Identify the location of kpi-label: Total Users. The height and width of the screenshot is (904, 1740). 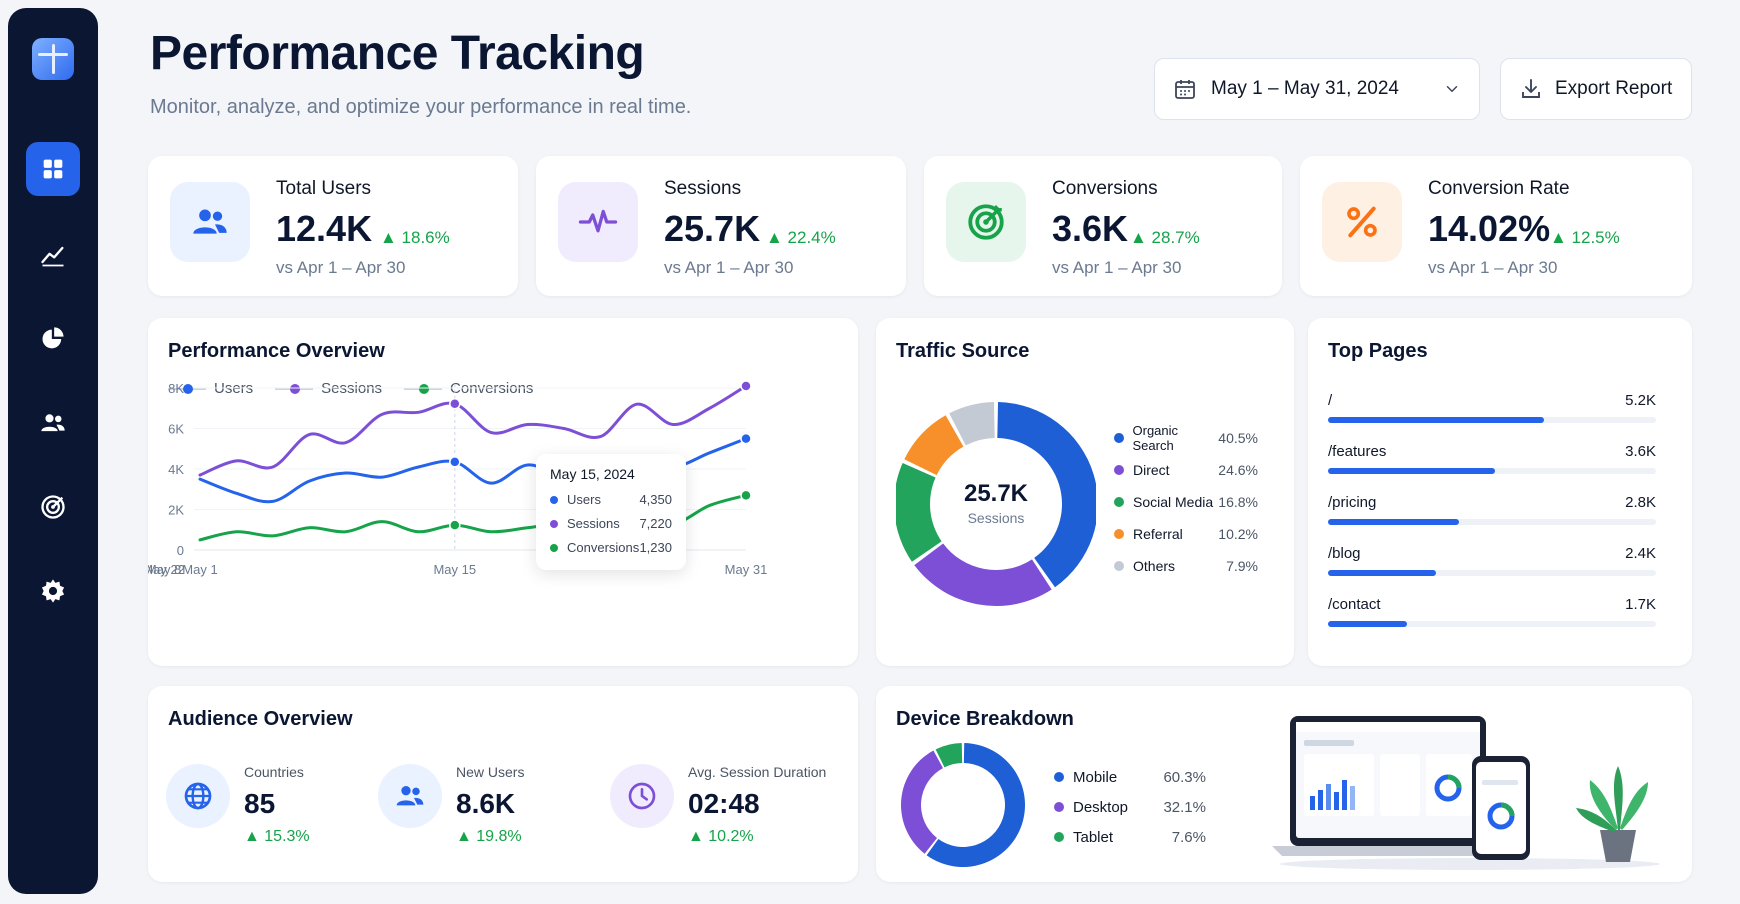
(324, 188).